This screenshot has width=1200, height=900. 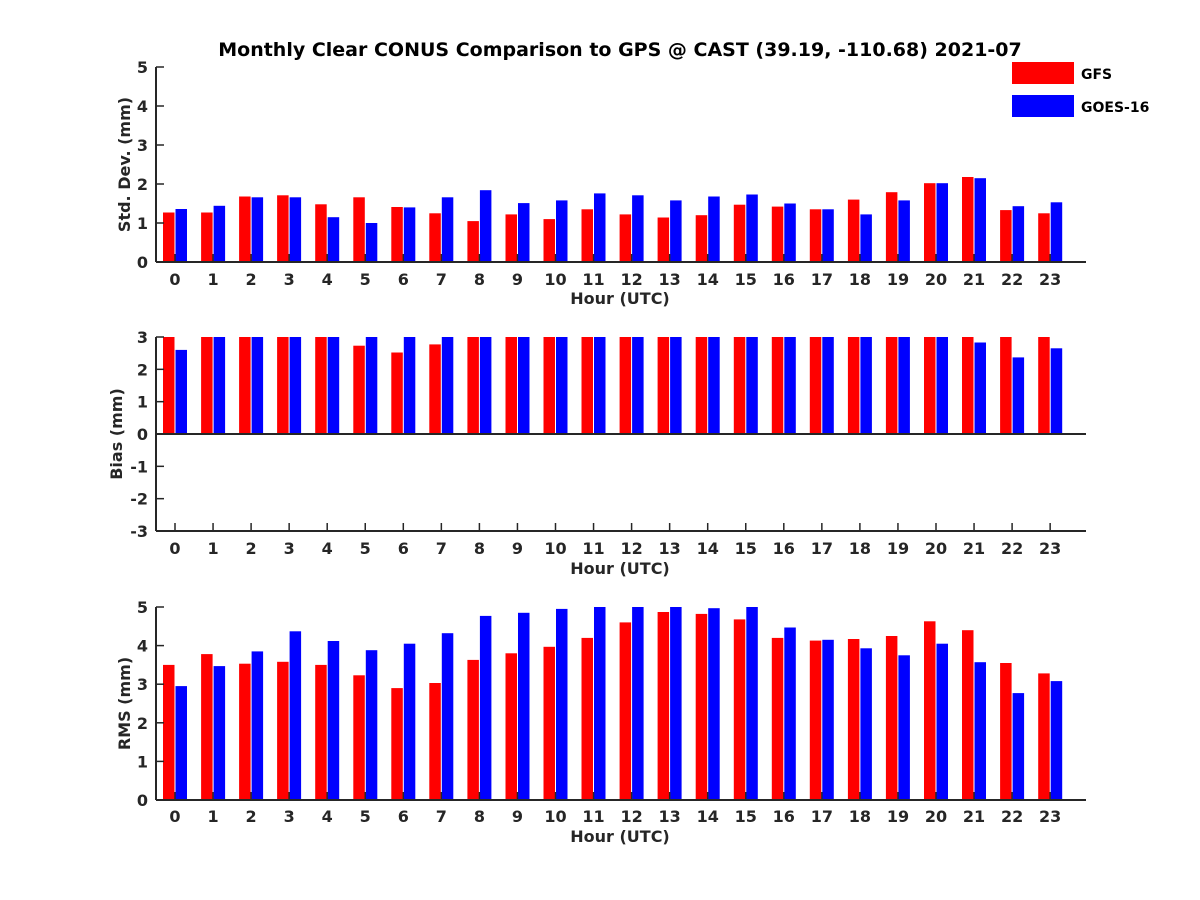 I want to click on x-tick-label: 4, so click(x=327, y=548).